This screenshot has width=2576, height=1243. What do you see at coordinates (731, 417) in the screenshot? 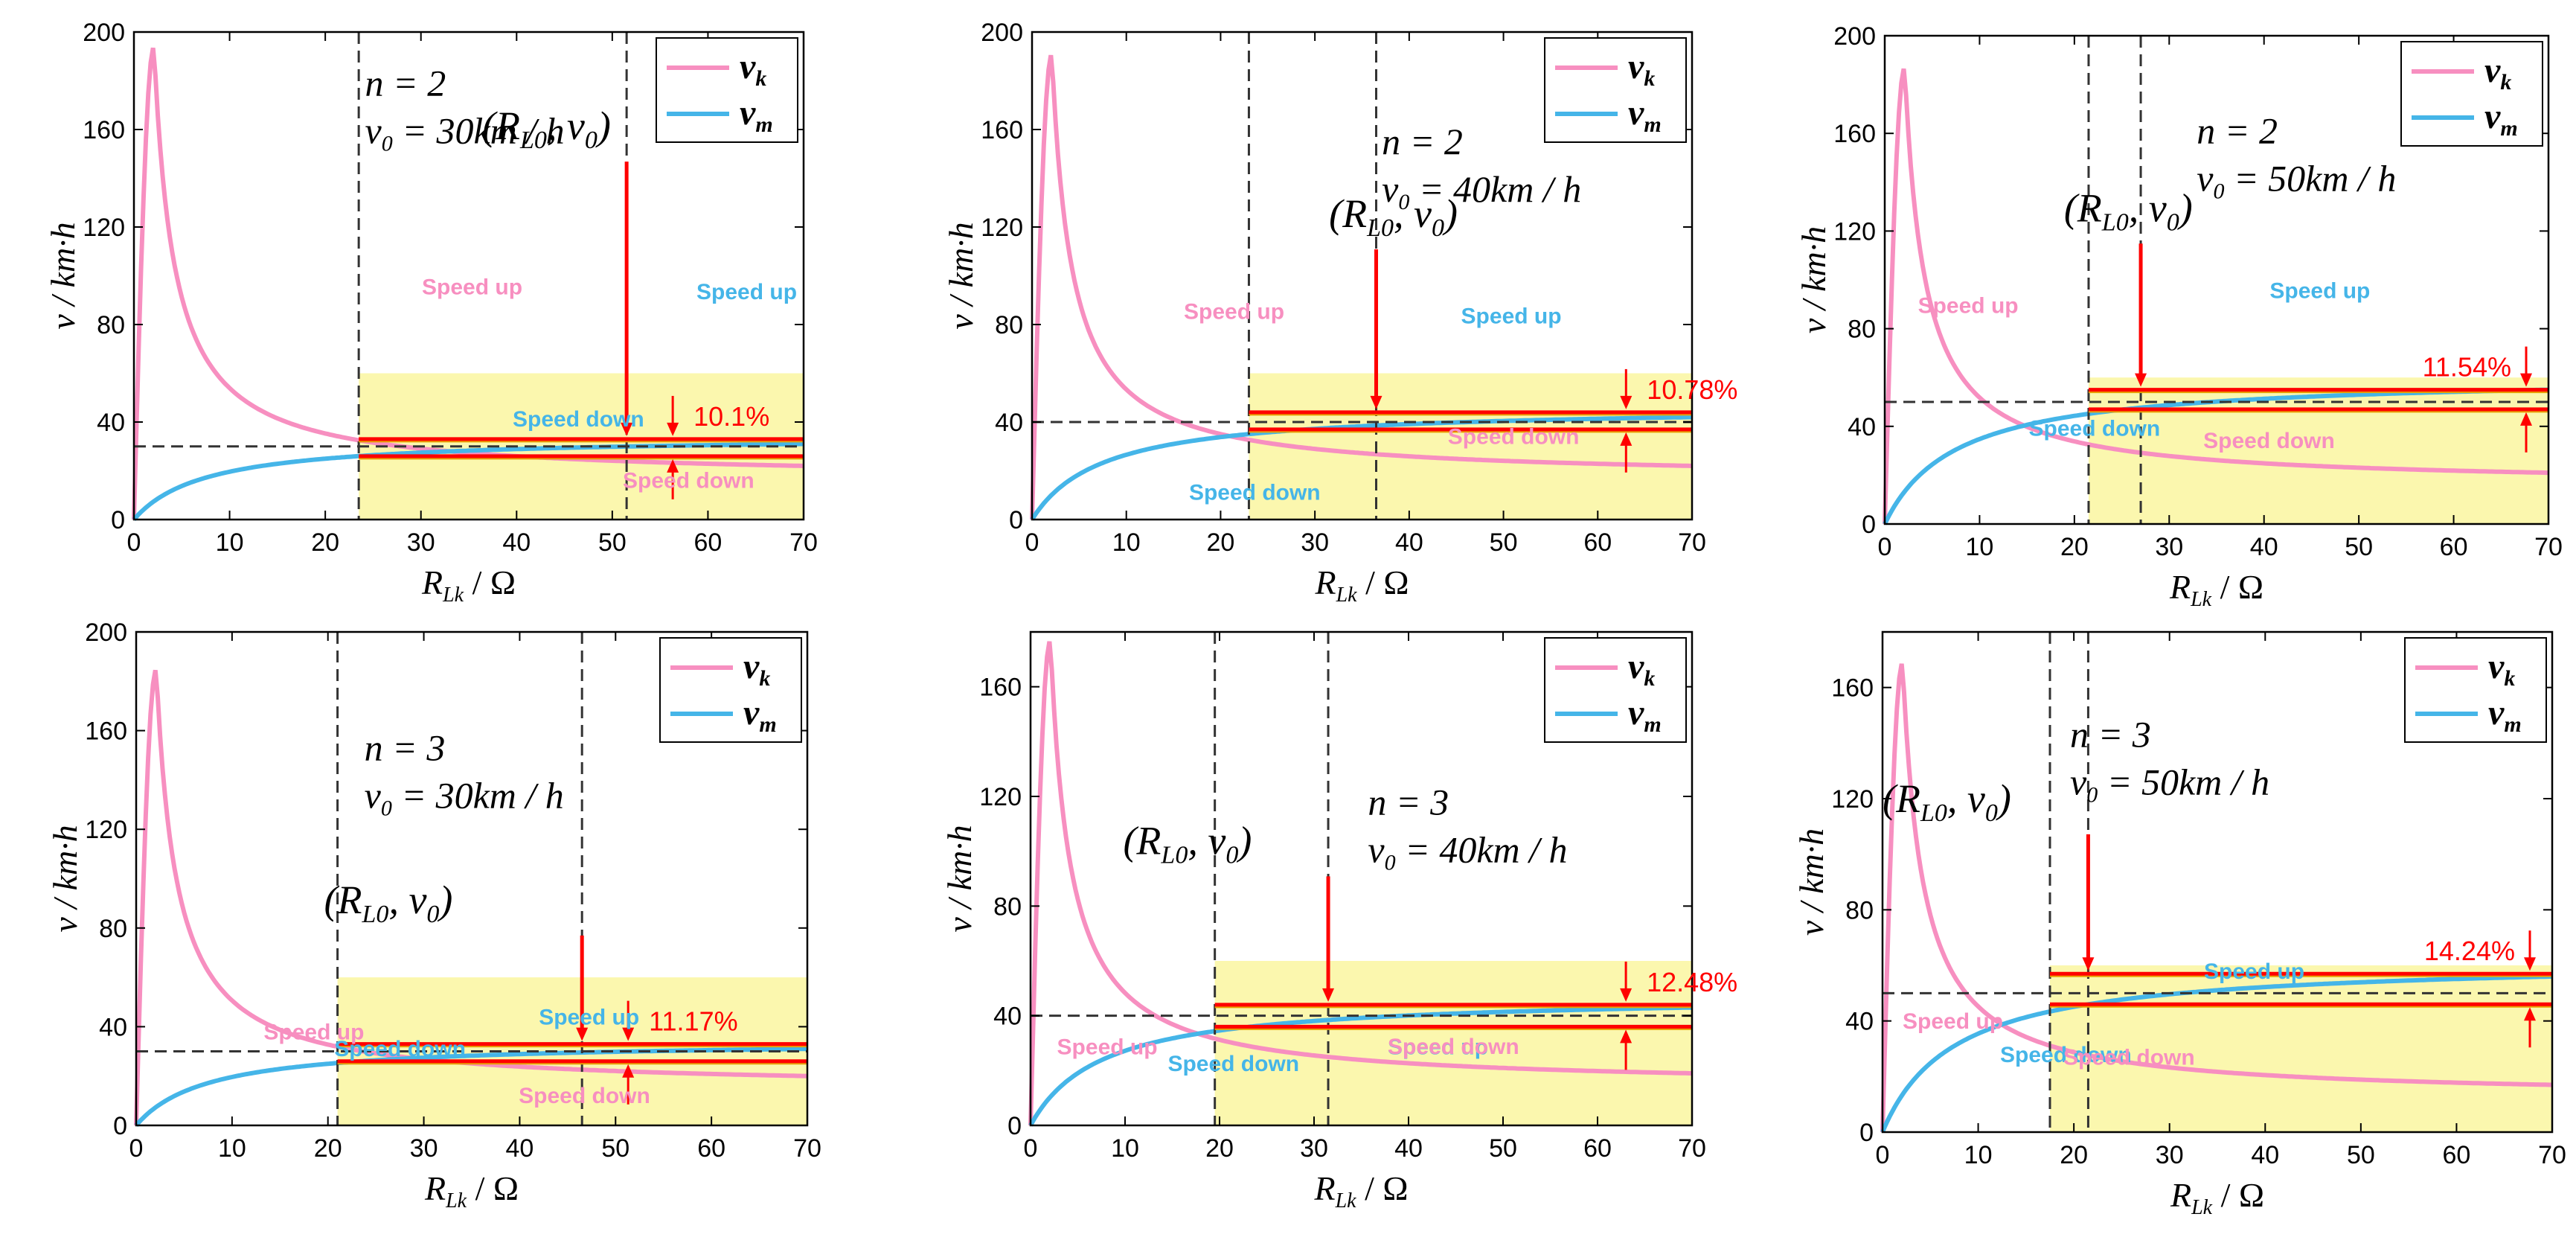
I see `percent-label: 10.1%` at bounding box center [731, 417].